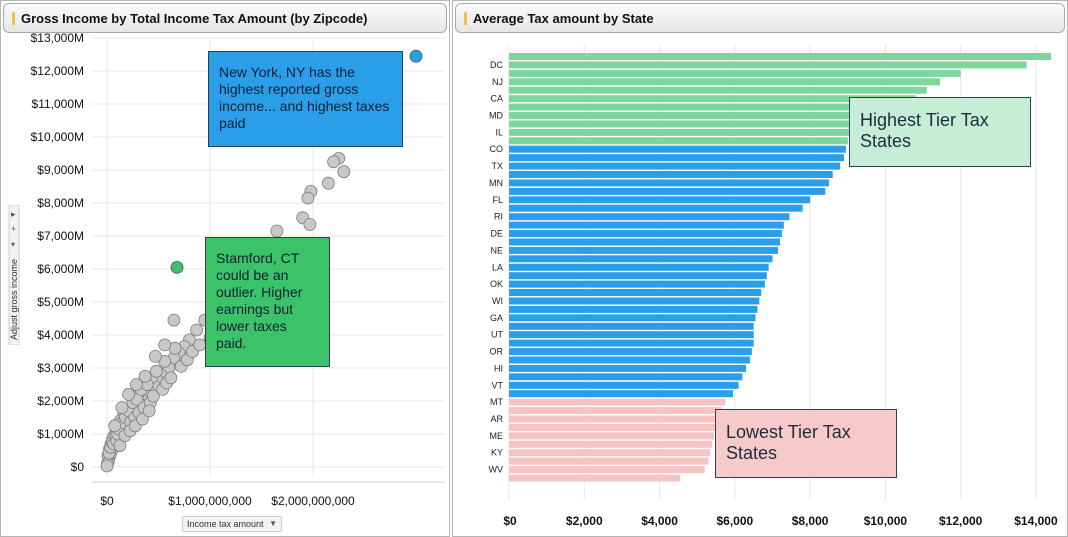 This screenshot has width=1068, height=537. What do you see at coordinates (60, 302) in the screenshot?
I see `y-tick-label: $5,000M` at bounding box center [60, 302].